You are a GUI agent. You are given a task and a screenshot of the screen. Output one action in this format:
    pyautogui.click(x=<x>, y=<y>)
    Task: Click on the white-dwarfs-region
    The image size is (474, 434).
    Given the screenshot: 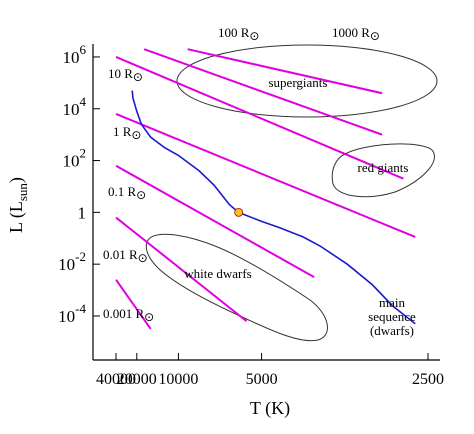 What is the action you would take?
    pyautogui.click(x=236, y=287)
    